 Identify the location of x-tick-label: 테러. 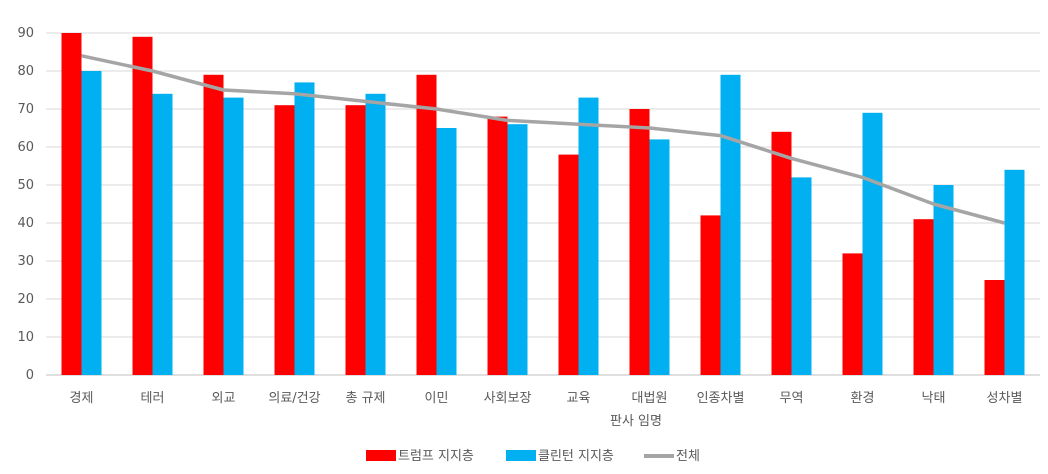
(153, 398).